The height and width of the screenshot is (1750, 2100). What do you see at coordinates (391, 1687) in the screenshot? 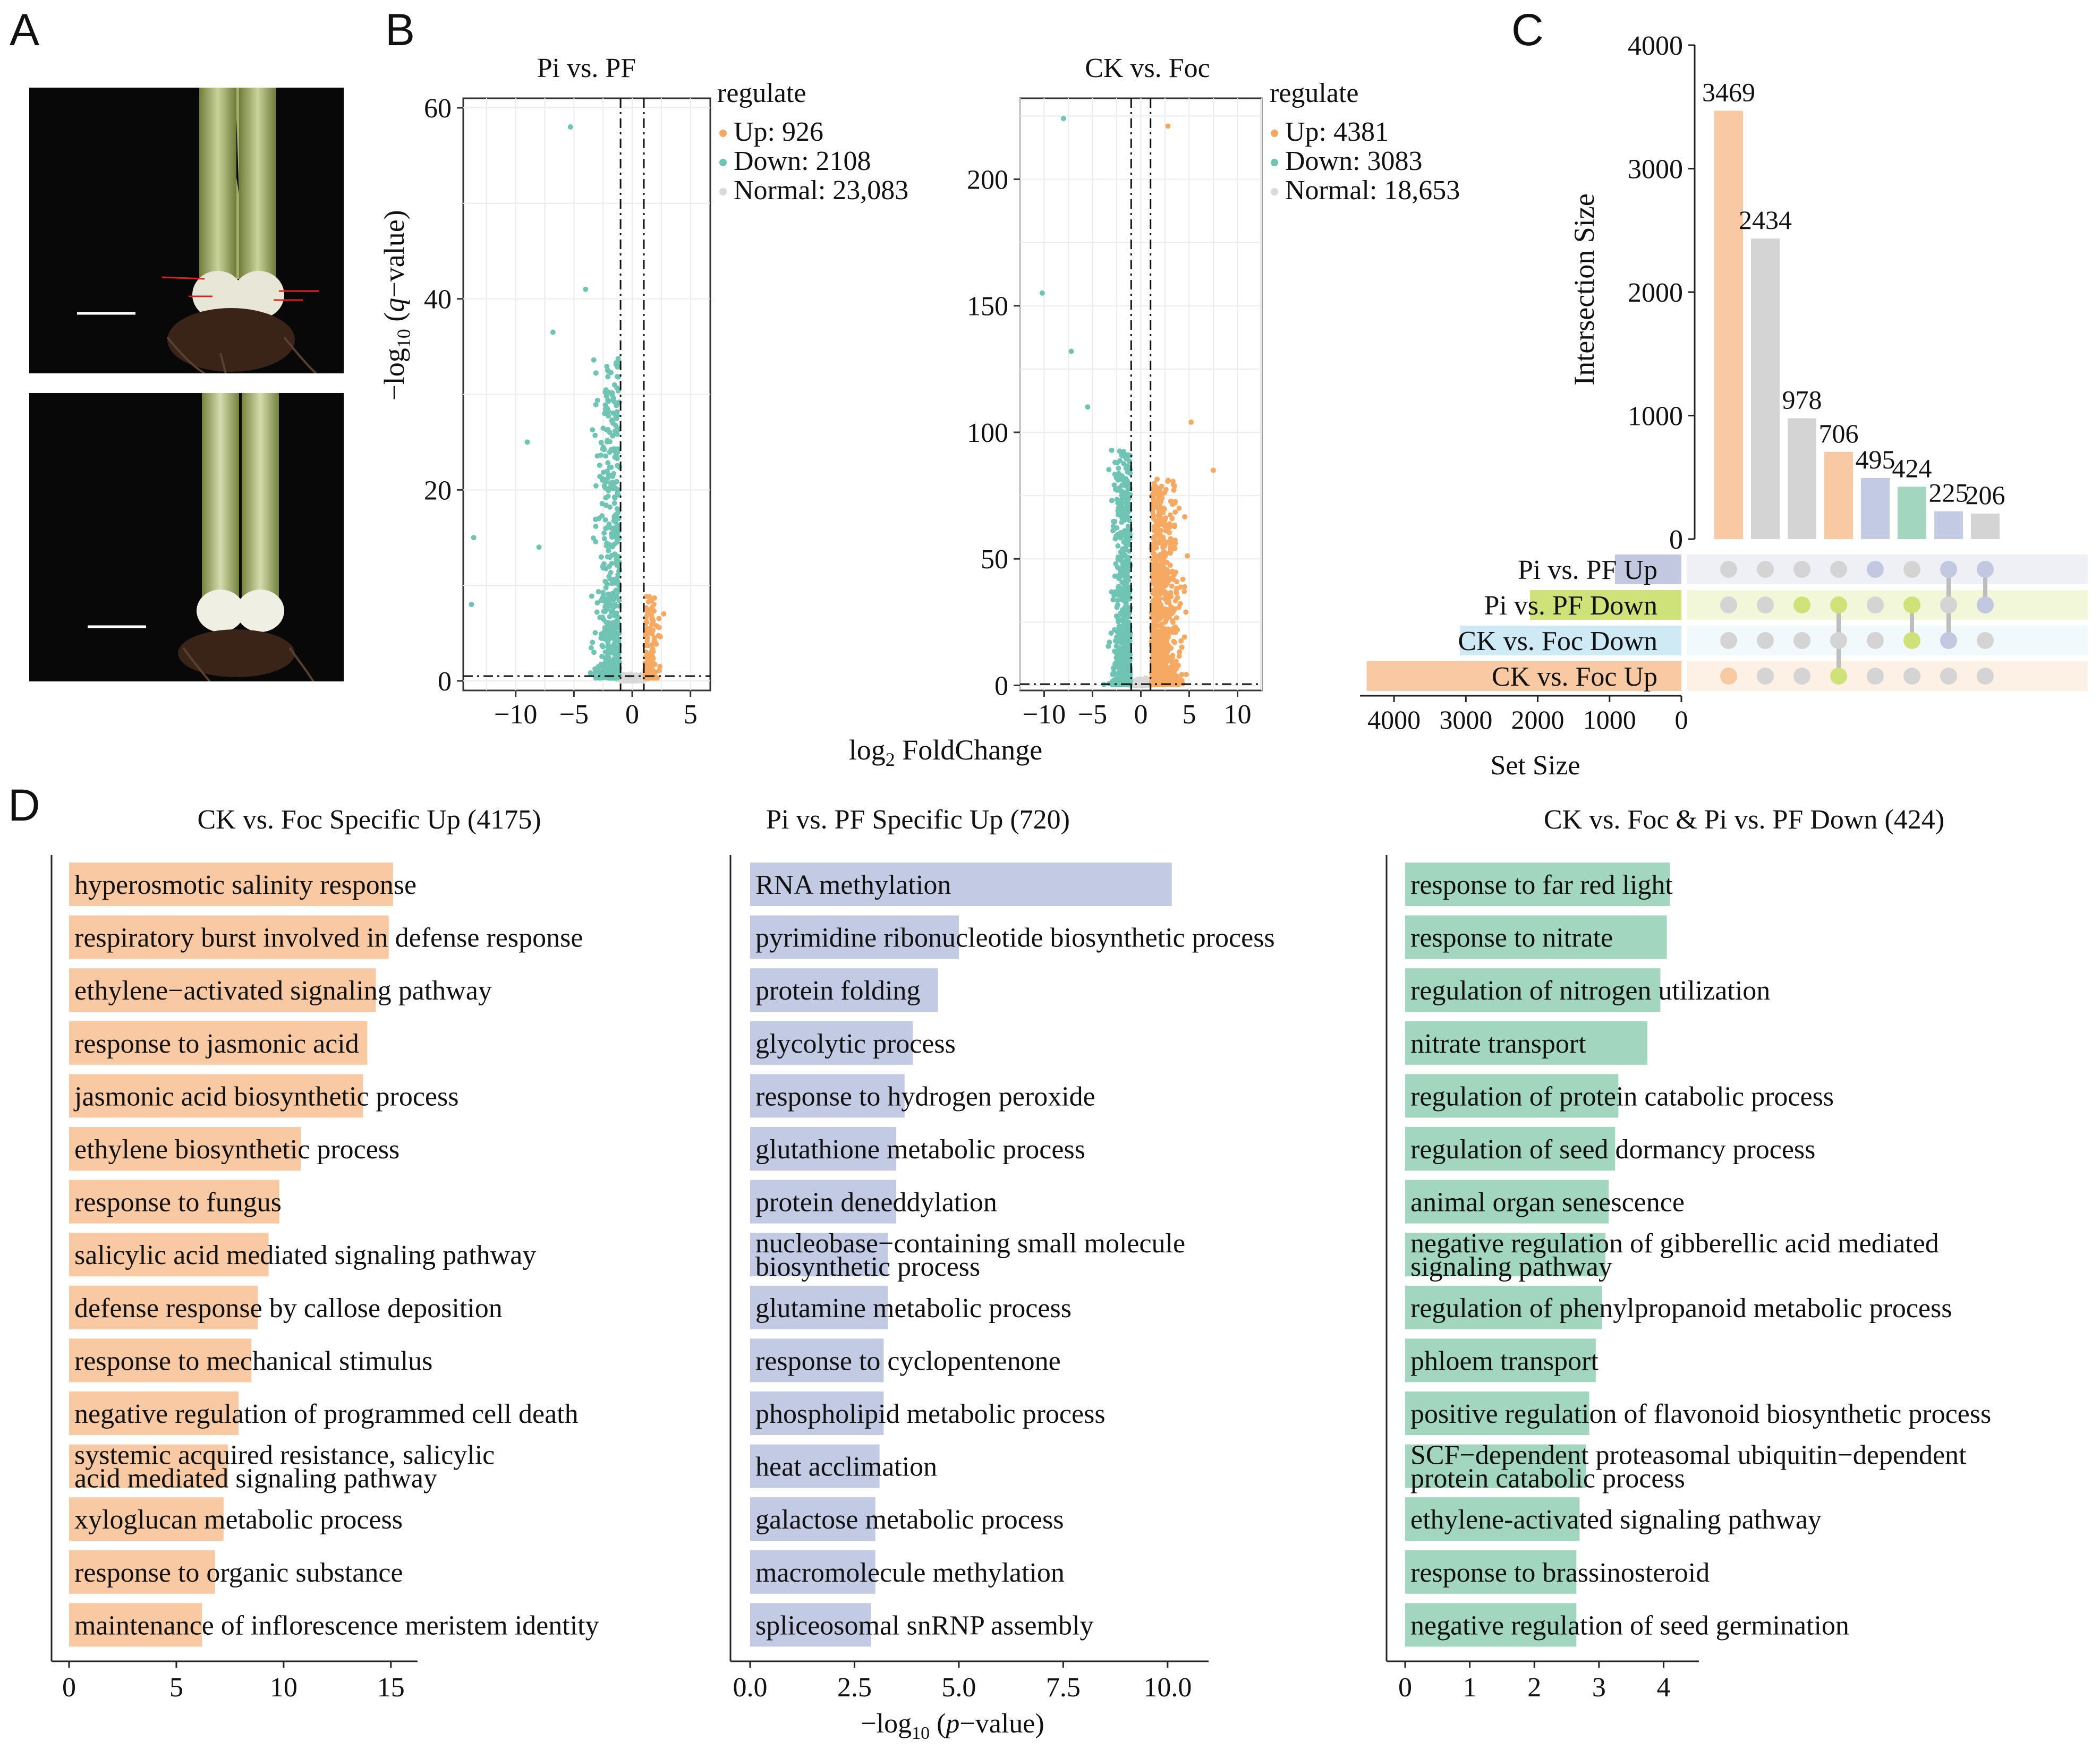
I see `go-x-tick-label: 15` at bounding box center [391, 1687].